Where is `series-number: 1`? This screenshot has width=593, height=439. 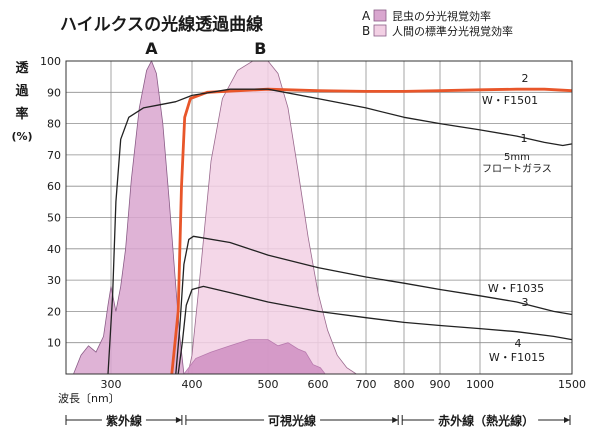
series-number: 1 is located at coordinates (524, 138).